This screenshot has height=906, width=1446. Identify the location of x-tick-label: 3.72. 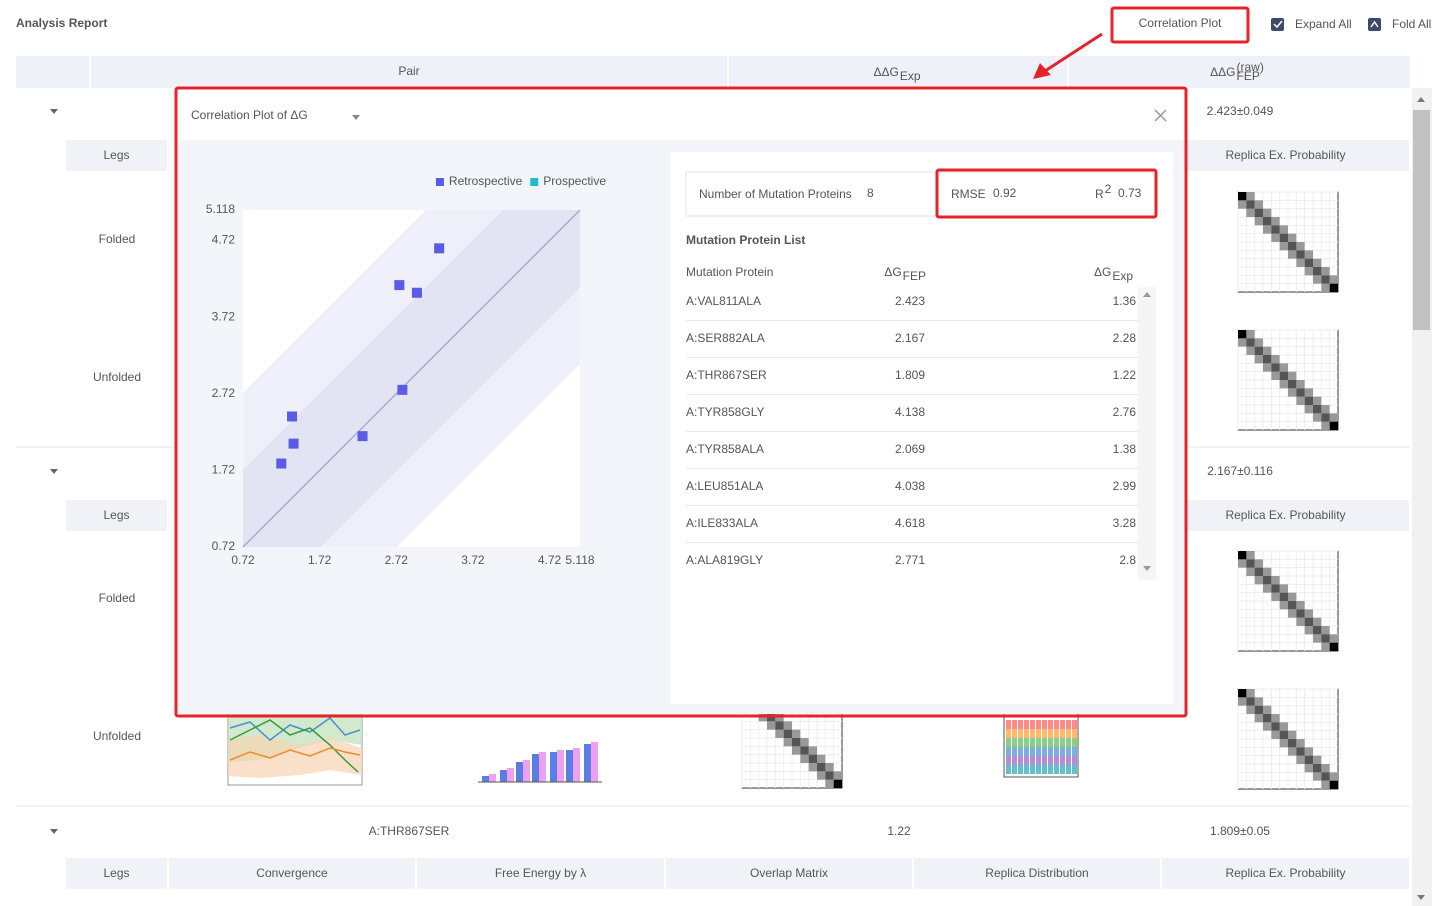
(473, 560).